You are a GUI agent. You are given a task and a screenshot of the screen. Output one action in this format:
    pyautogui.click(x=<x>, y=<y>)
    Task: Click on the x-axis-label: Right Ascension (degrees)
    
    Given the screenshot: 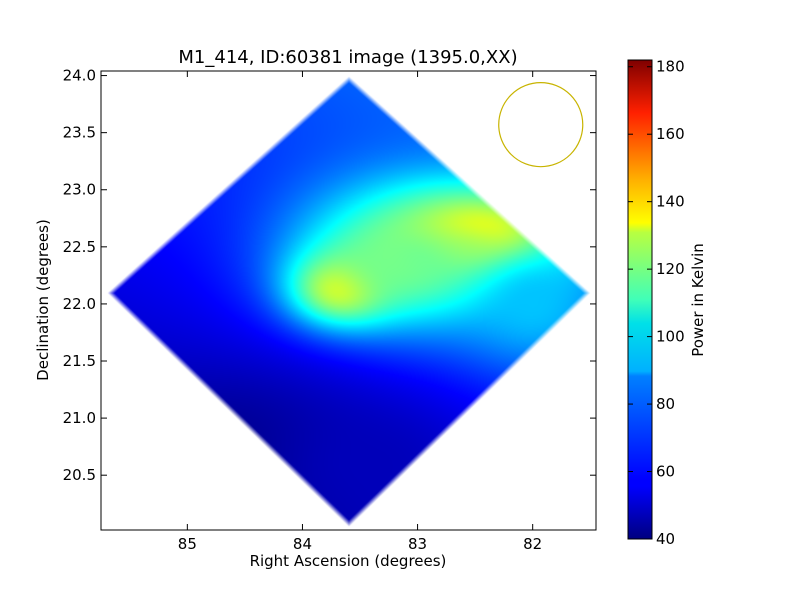 What is the action you would take?
    pyautogui.click(x=348, y=561)
    